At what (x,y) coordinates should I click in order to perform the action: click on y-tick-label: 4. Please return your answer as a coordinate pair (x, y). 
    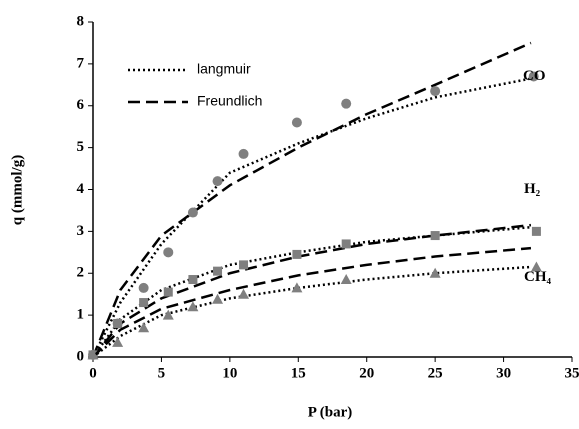
    Looking at the image, I should click on (81, 189).